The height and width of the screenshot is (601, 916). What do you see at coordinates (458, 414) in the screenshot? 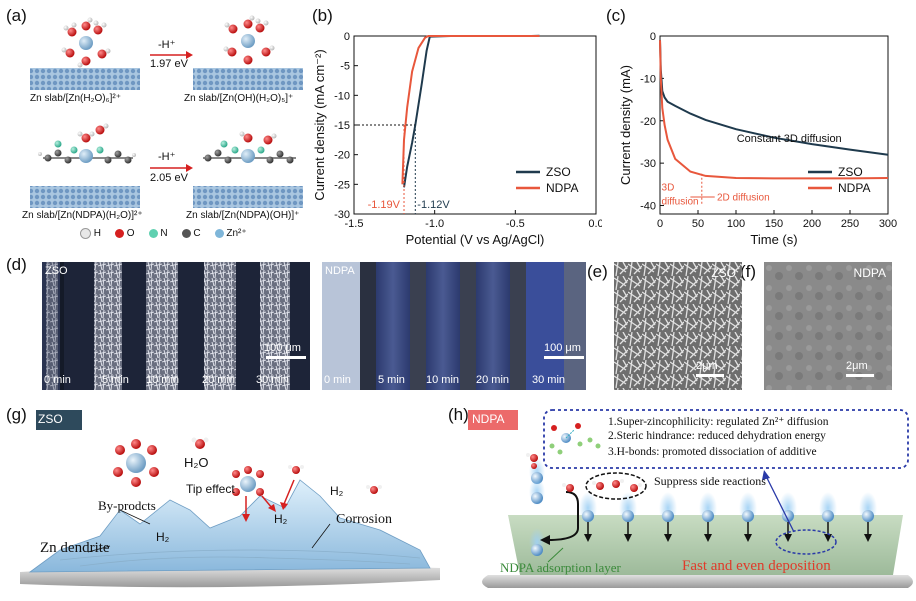
I see `panel-label-h: (h)` at bounding box center [458, 414].